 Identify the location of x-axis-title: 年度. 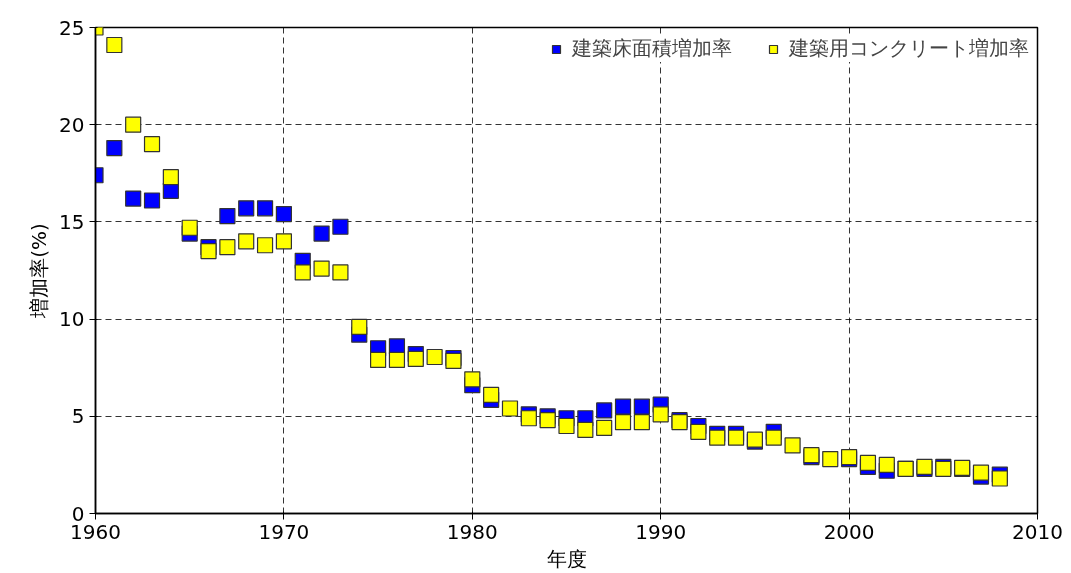
(566, 558).